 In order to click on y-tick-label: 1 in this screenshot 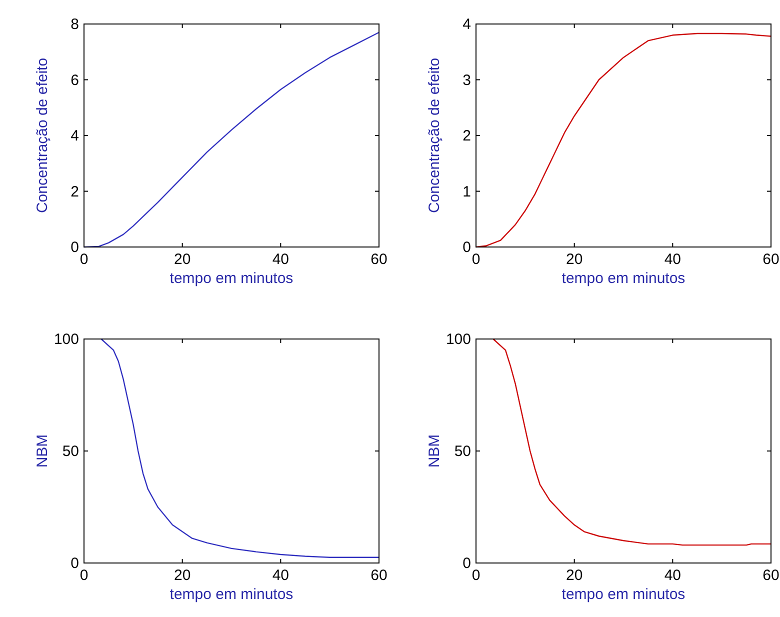, I will do `click(466, 191)`.